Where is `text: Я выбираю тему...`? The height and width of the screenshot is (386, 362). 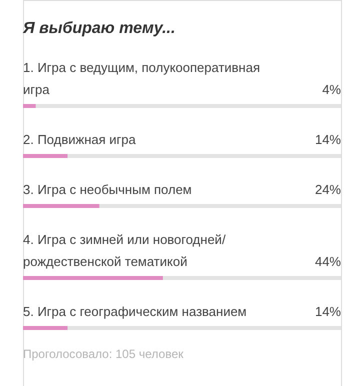 text: Я выбираю тему... is located at coordinates (99, 28).